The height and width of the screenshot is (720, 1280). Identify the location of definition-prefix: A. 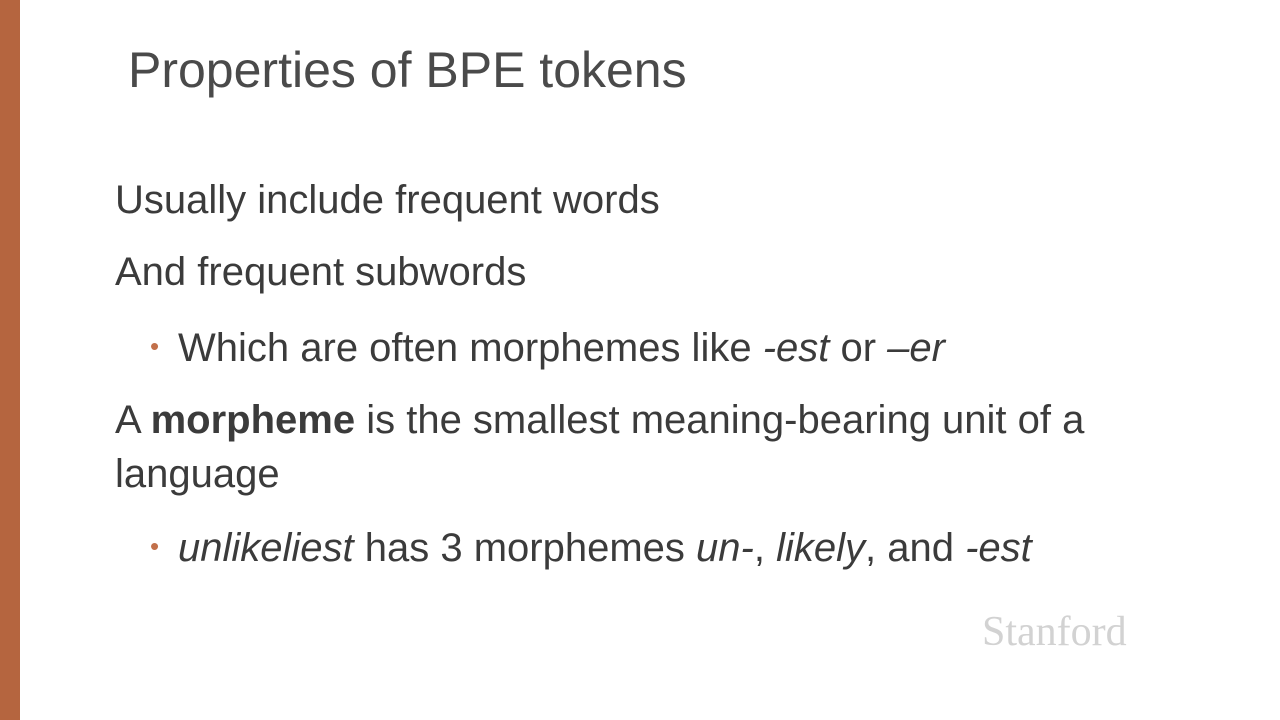
(133, 420).